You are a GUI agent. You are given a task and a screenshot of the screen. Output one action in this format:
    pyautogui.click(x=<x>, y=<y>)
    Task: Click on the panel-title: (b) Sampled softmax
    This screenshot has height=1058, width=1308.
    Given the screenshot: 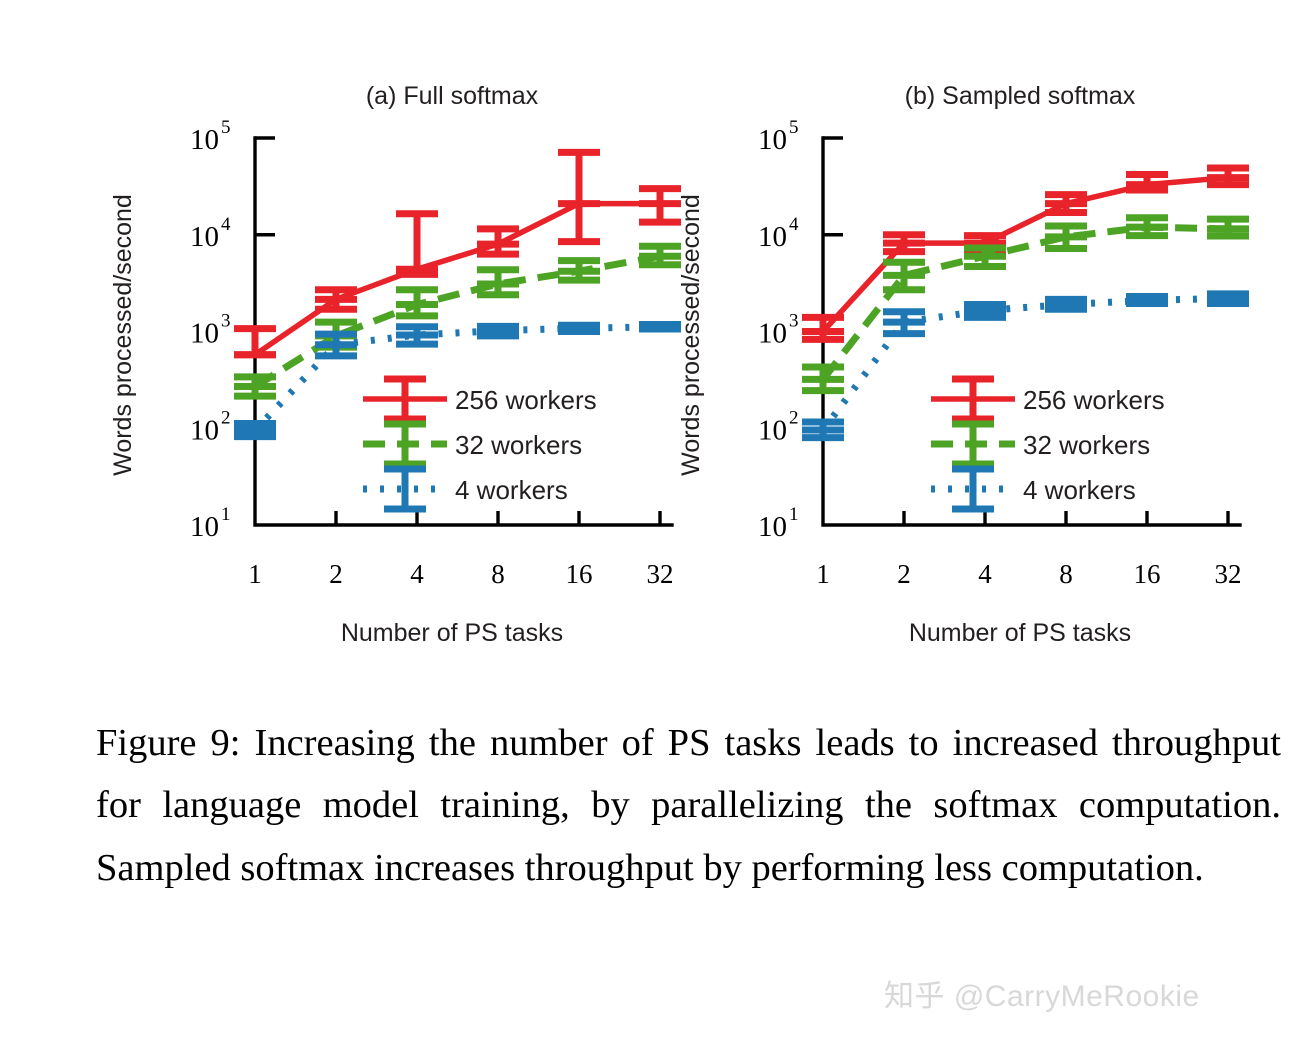 What is the action you would take?
    pyautogui.click(x=1020, y=96)
    